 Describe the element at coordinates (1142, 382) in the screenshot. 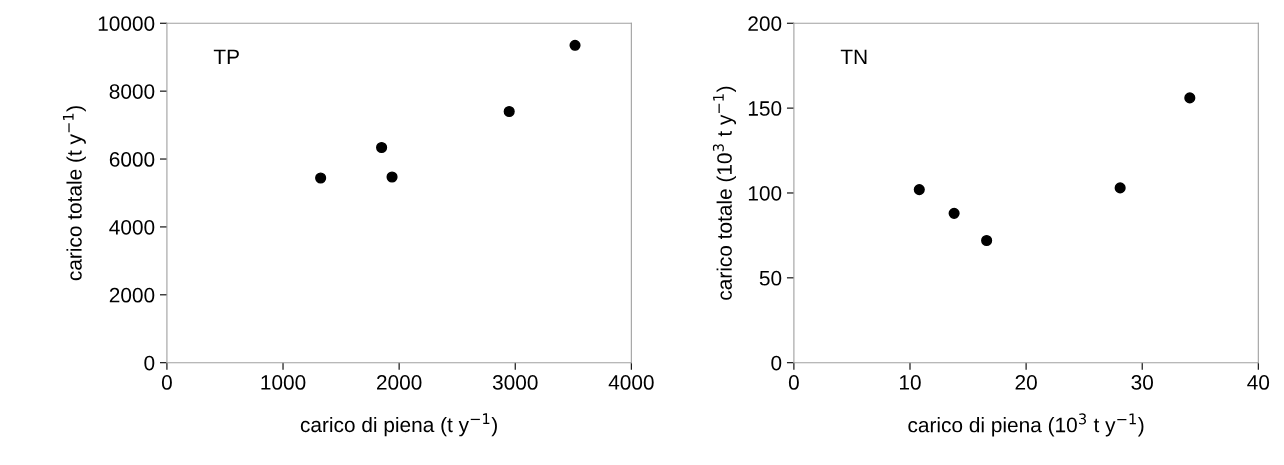

I see `x-tick-label: 30` at that location.